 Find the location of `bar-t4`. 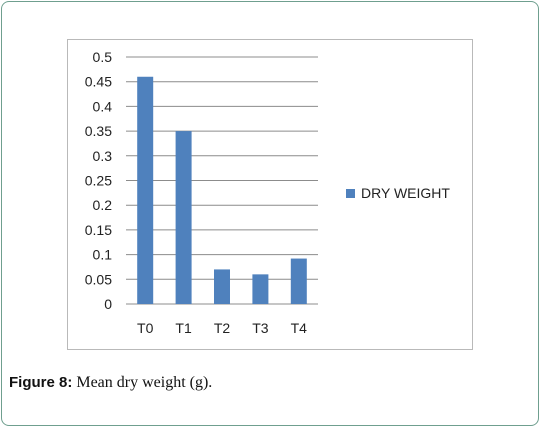

bar-t4 is located at coordinates (298, 281).